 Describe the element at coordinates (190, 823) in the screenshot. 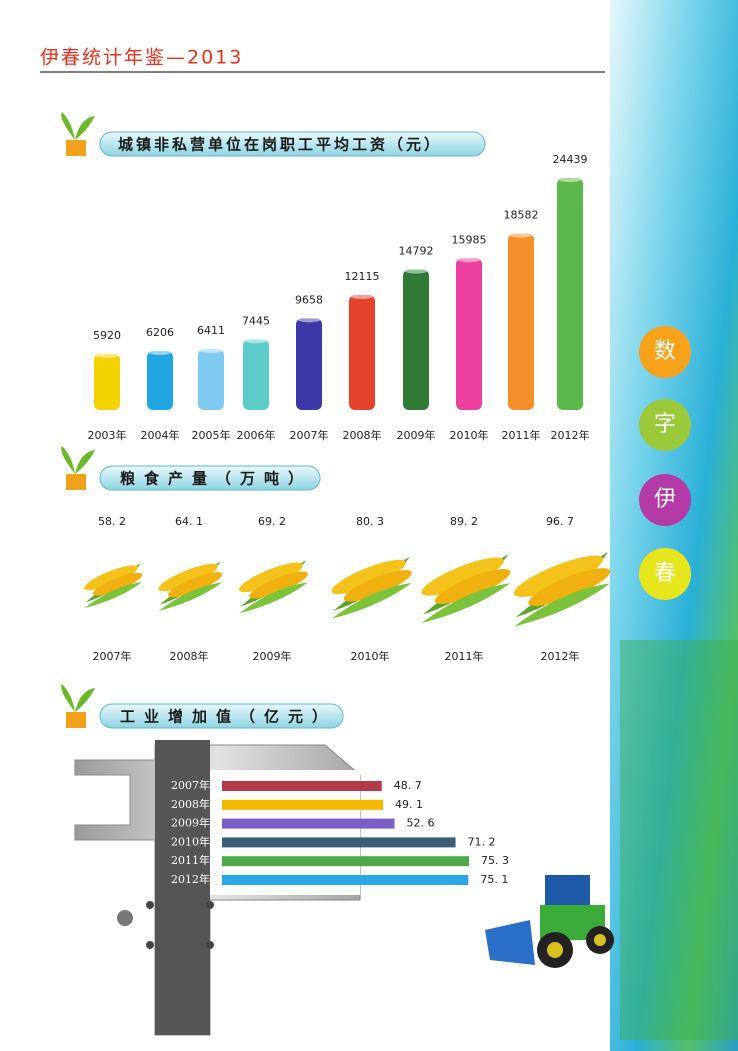

I see `y-tick-label: 2009年` at that location.